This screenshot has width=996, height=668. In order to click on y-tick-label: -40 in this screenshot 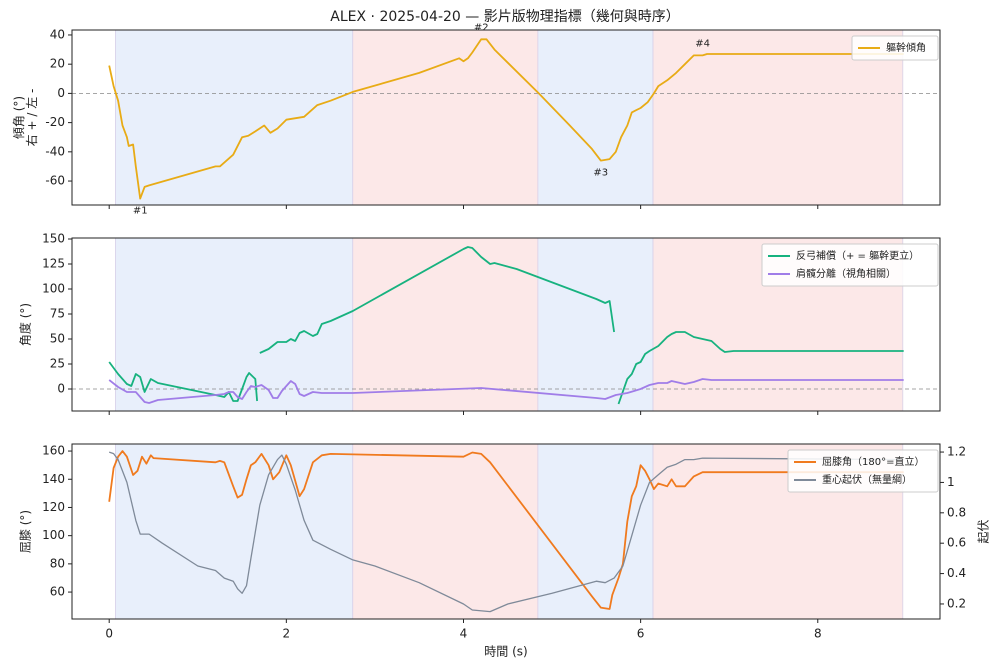, I will do `click(55, 151)`.